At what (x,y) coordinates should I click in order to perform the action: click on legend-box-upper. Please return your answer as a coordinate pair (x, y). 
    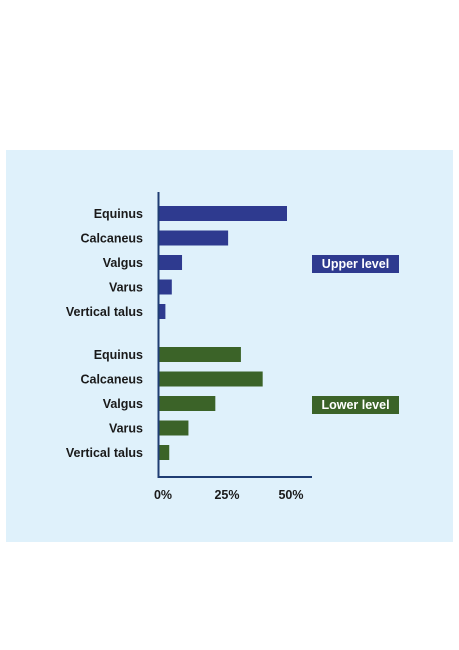
    Looking at the image, I should click on (355, 264).